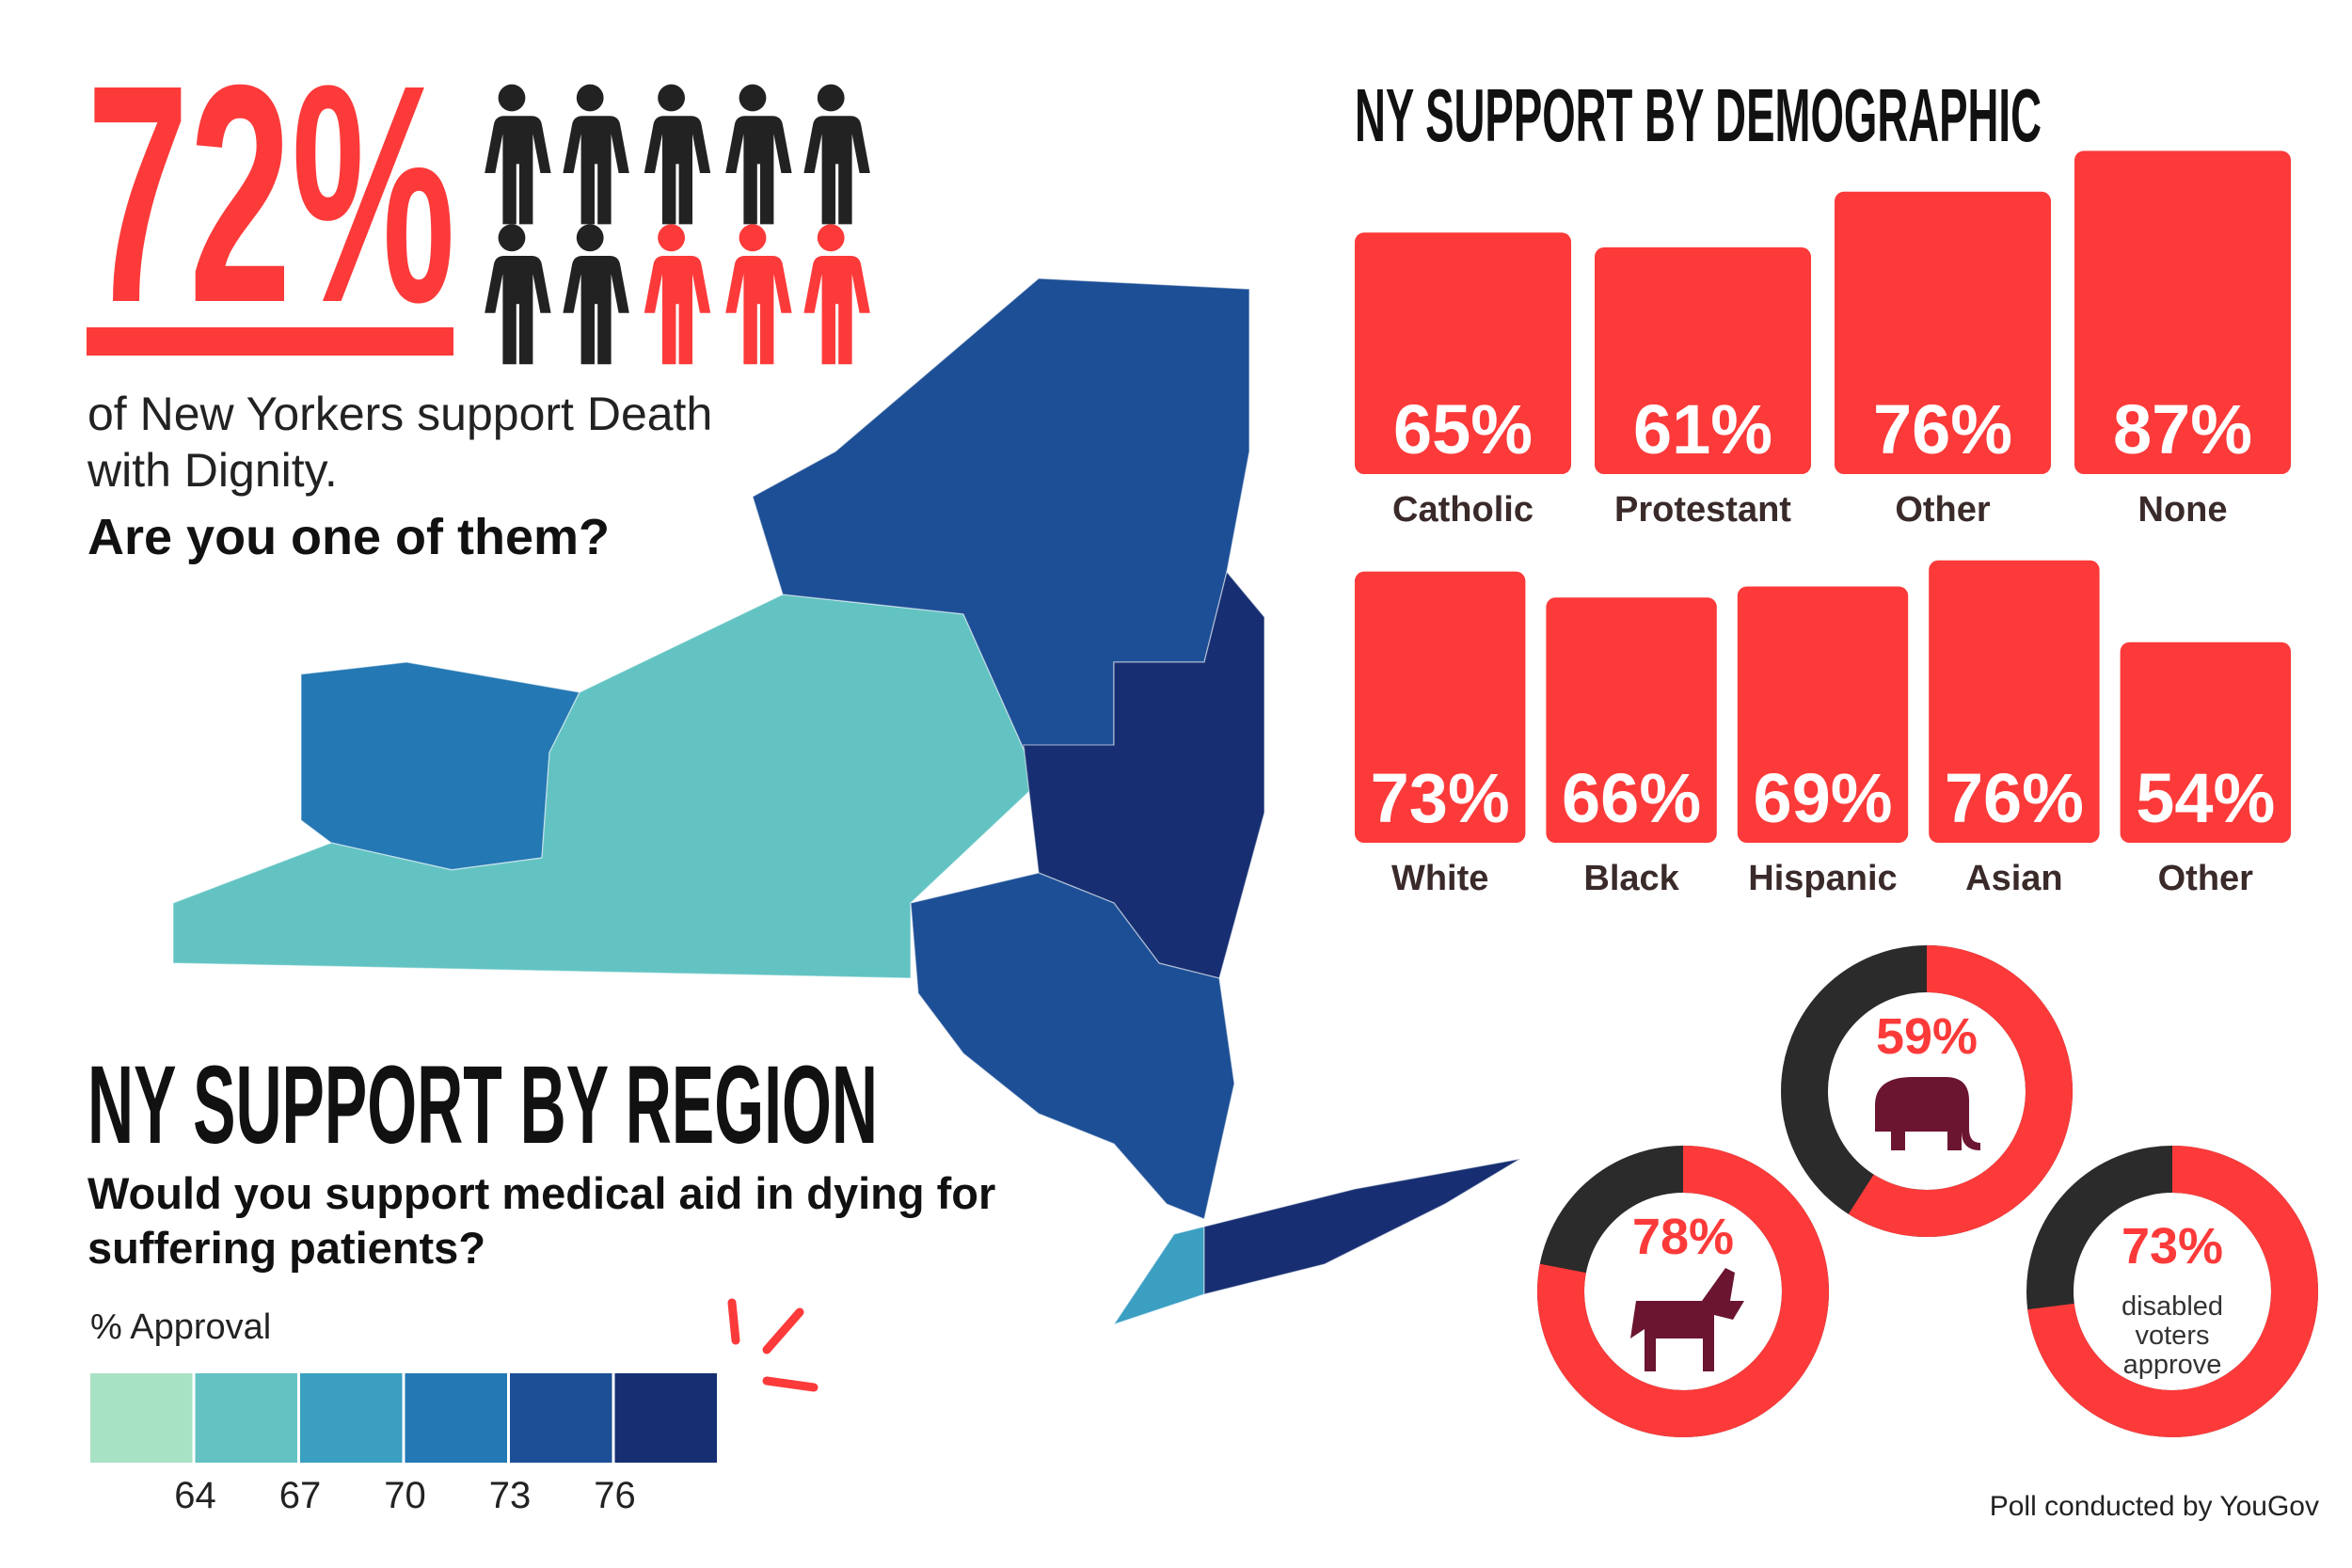  Describe the element at coordinates (1698, 115) in the screenshot. I see `demographic-title: NY SUPPORT BY DEMOGRAPHIC` at that location.